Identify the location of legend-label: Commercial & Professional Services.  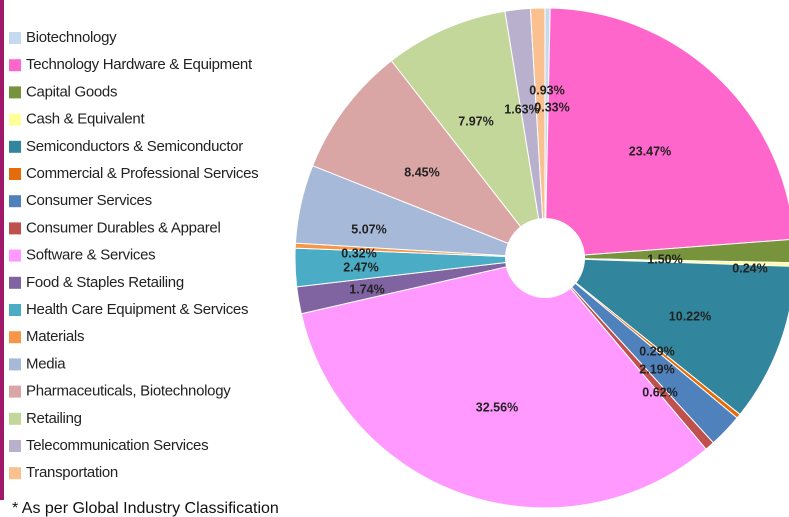
(142, 173).